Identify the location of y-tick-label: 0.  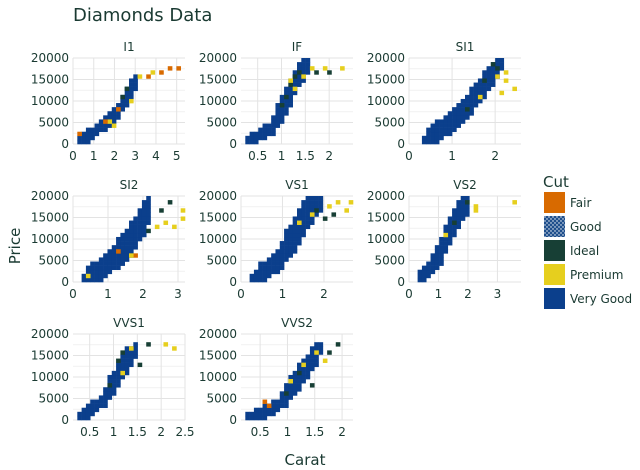
(401, 144).